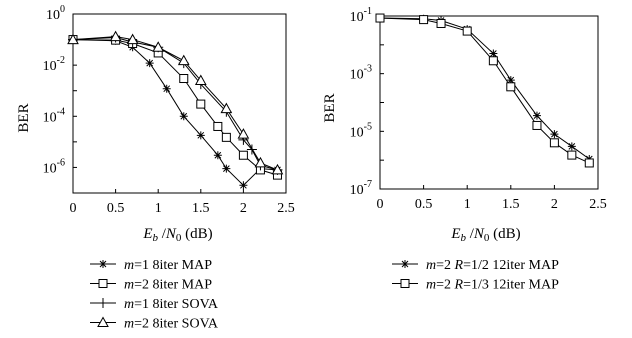 Image resolution: width=632 pixels, height=338 pixels. I want to click on y-tick-label: 10⁻⁵, so click(361, 130).